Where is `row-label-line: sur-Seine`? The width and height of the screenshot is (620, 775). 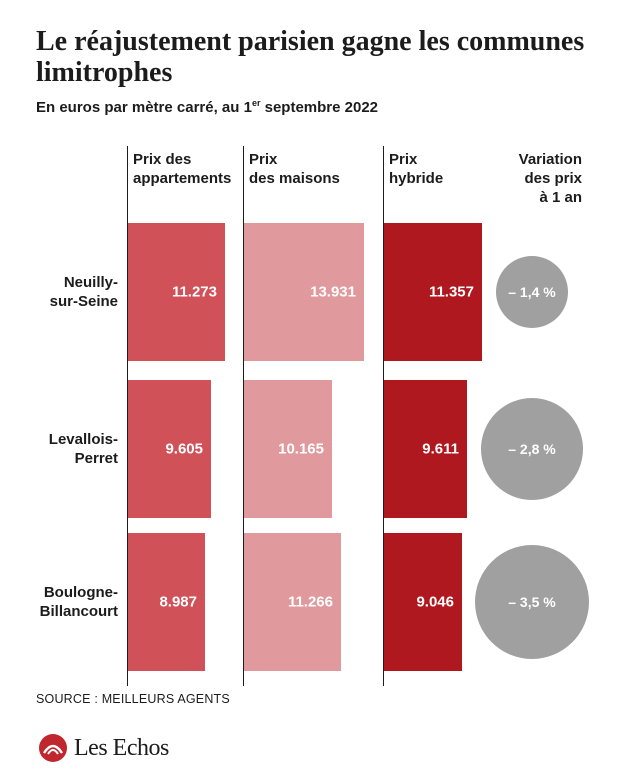 row-label-line: sur-Seine is located at coordinates (83, 301).